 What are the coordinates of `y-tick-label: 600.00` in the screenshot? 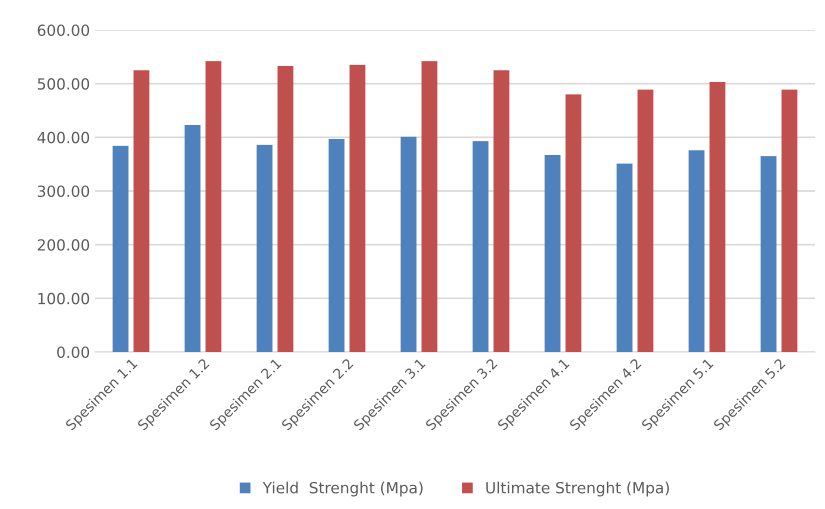 It's located at (64, 30).